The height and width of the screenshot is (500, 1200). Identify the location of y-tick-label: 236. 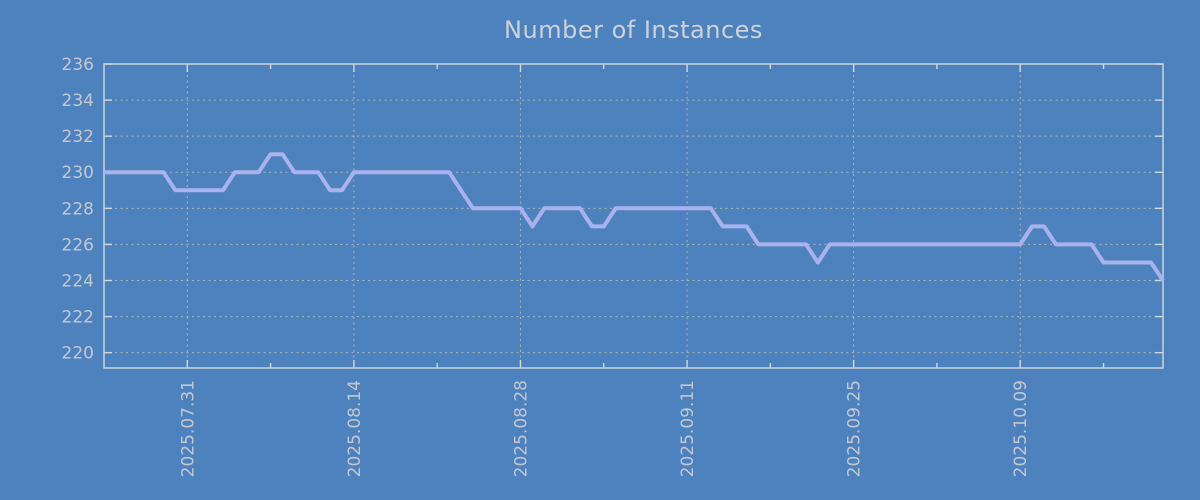
(78, 65).